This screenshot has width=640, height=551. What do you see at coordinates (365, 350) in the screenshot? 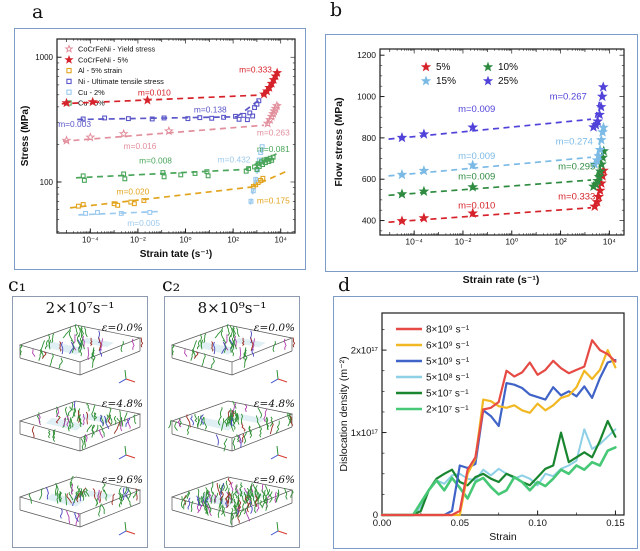
I see `svg-text: 2x10¹⁷` at bounding box center [365, 350].